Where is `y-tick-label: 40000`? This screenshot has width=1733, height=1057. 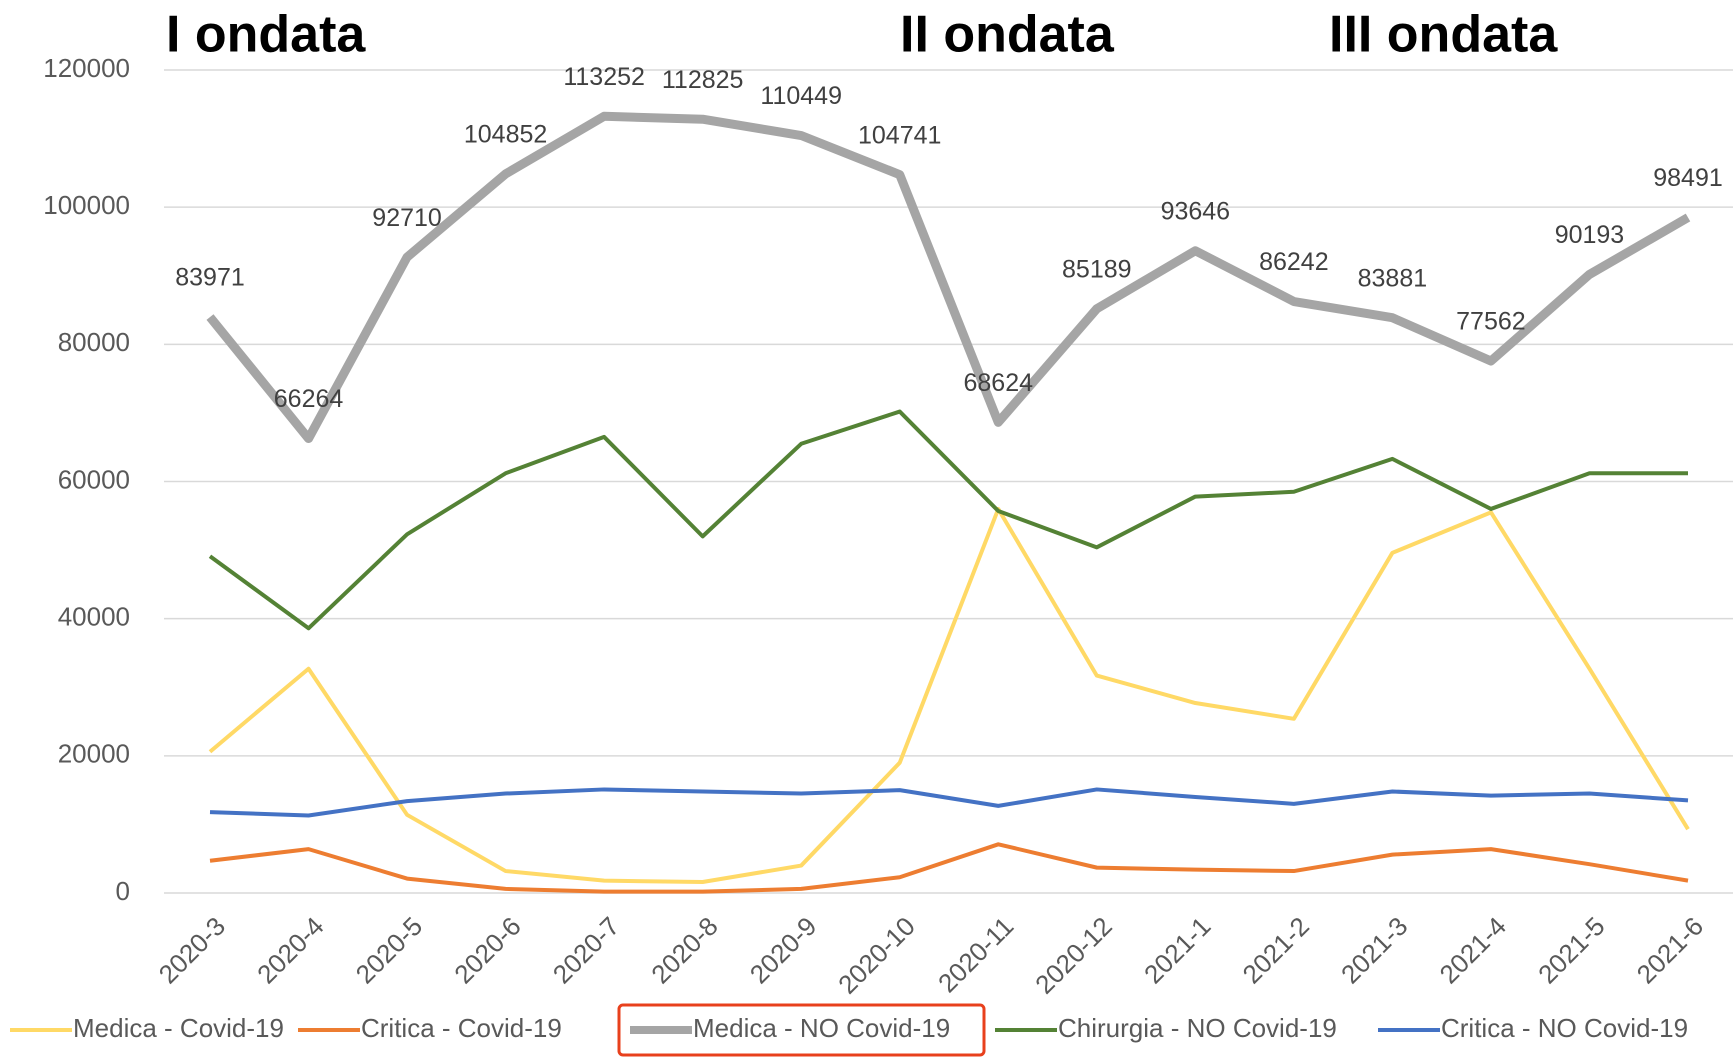 y-tick-label: 40000 is located at coordinates (94, 617).